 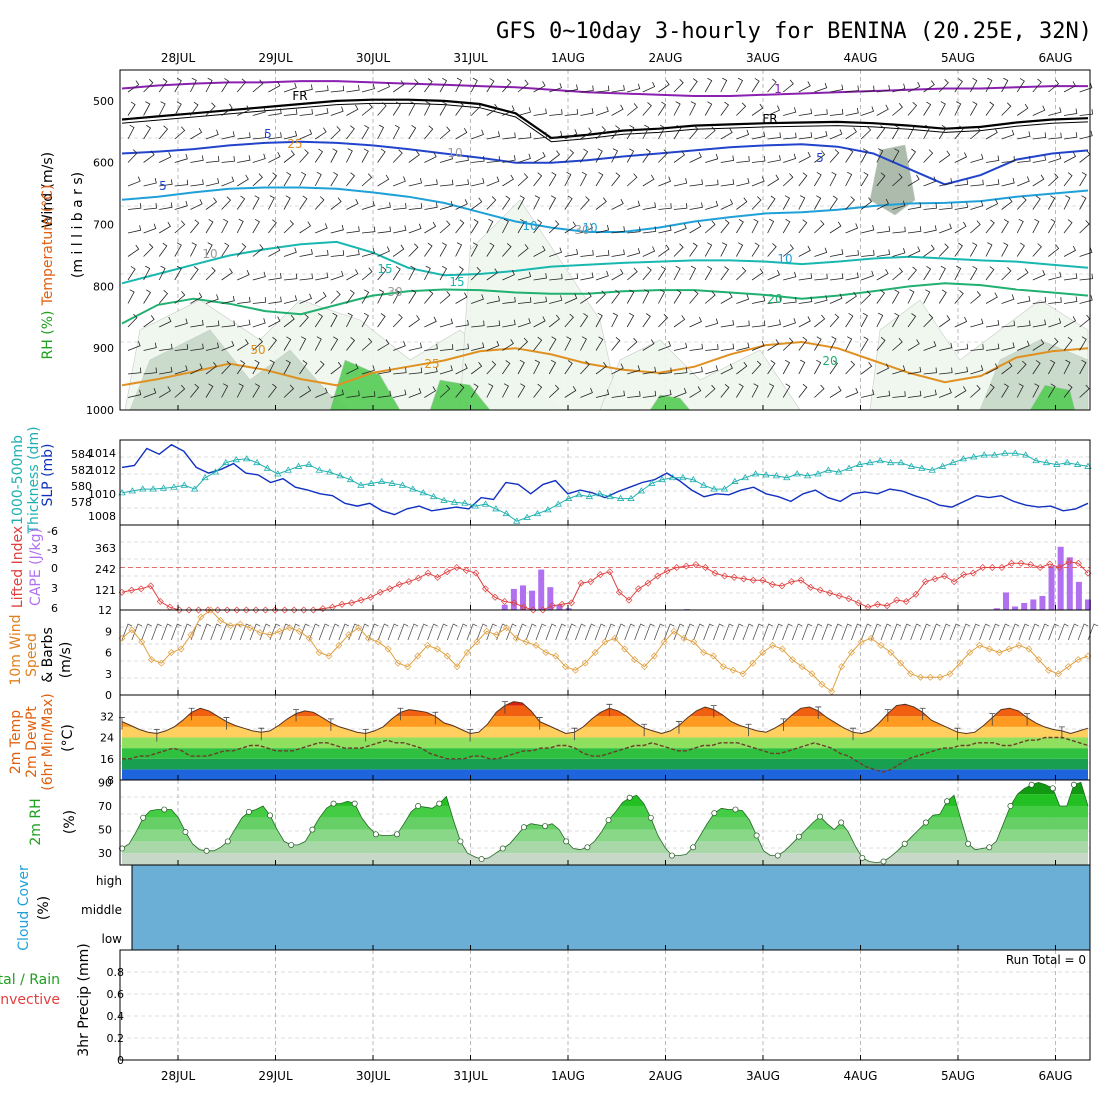 I want to click on wind10m-tick-6: 6, so click(x=108, y=653).